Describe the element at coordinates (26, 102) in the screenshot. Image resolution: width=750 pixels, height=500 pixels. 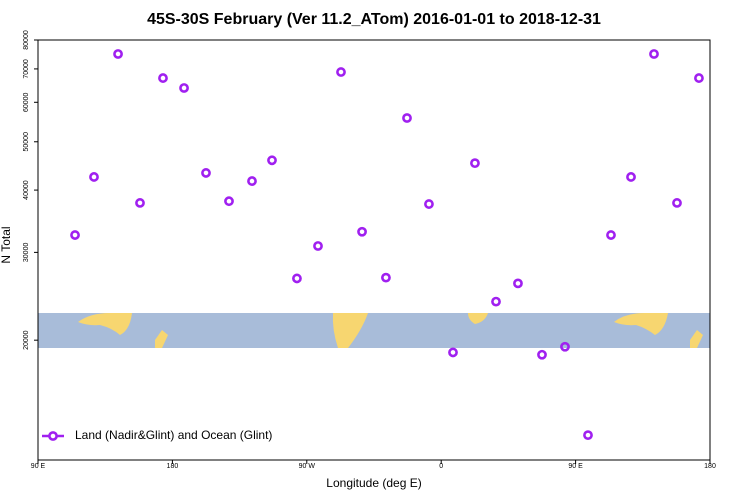
I see `y-tick-label: 60000` at that location.